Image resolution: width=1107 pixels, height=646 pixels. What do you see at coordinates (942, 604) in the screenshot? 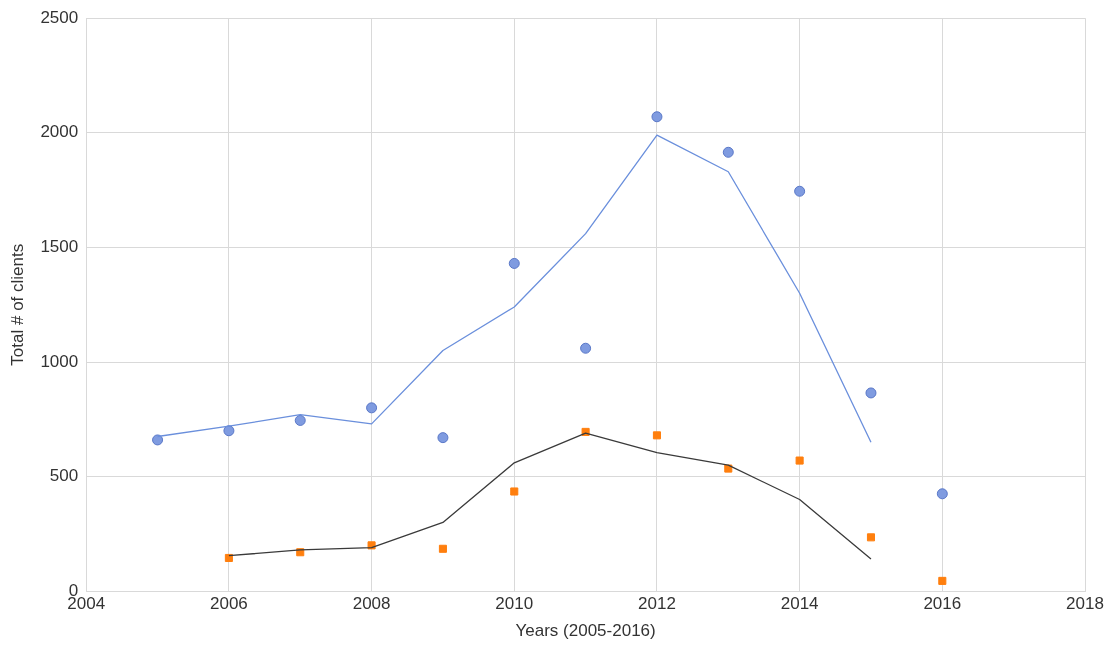
I see `x-tick-label: 2016` at bounding box center [942, 604].